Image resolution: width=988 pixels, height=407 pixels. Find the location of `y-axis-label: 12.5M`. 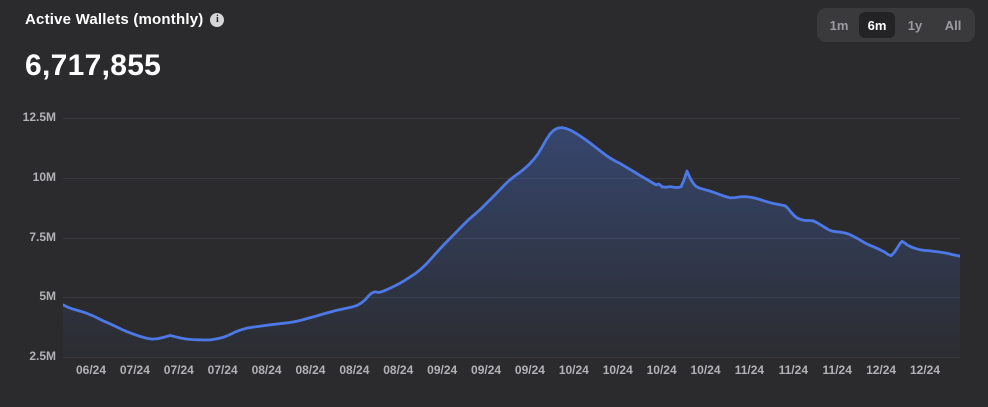

y-axis-label: 12.5M is located at coordinates (39, 117).